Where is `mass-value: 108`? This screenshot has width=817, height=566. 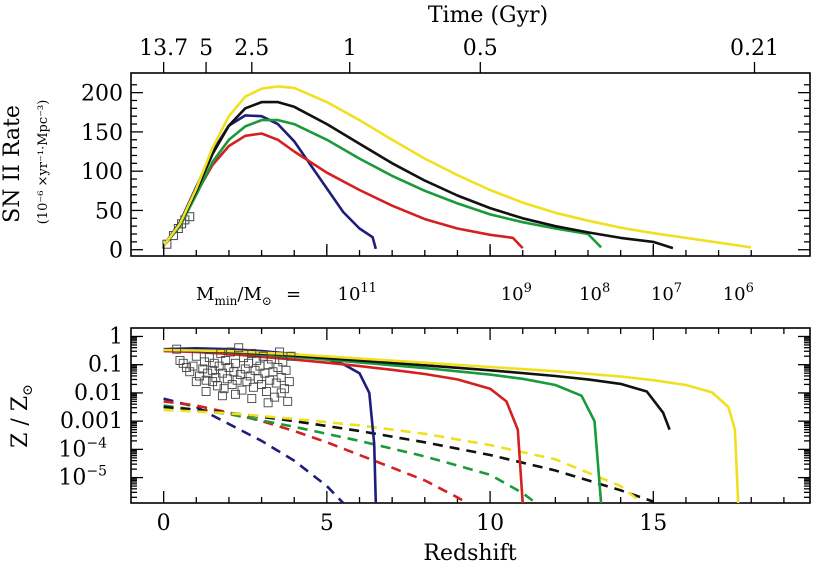
mass-value: 108 is located at coordinates (594, 293).